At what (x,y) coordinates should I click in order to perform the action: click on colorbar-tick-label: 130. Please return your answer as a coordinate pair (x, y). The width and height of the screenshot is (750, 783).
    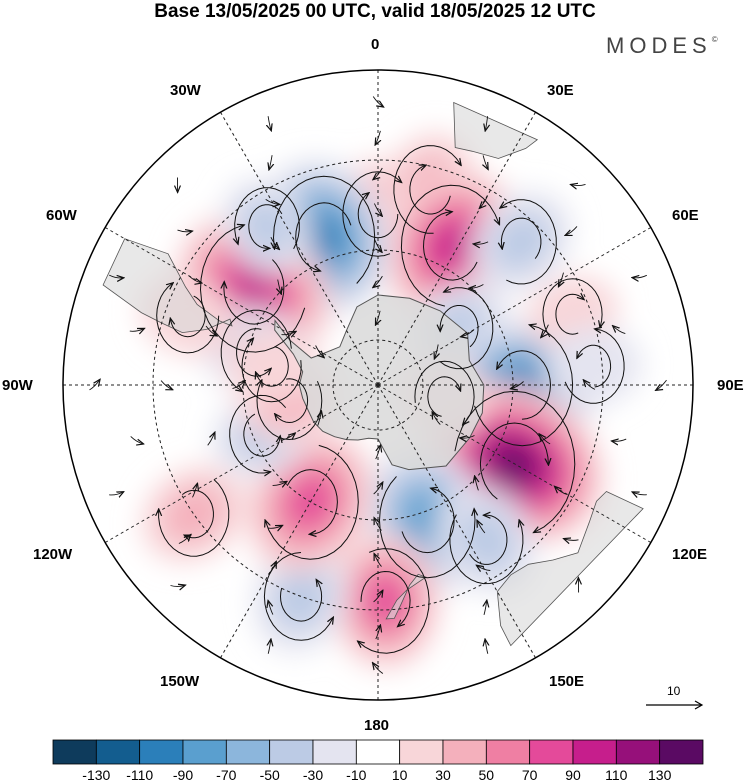
    Looking at the image, I should click on (660, 775).